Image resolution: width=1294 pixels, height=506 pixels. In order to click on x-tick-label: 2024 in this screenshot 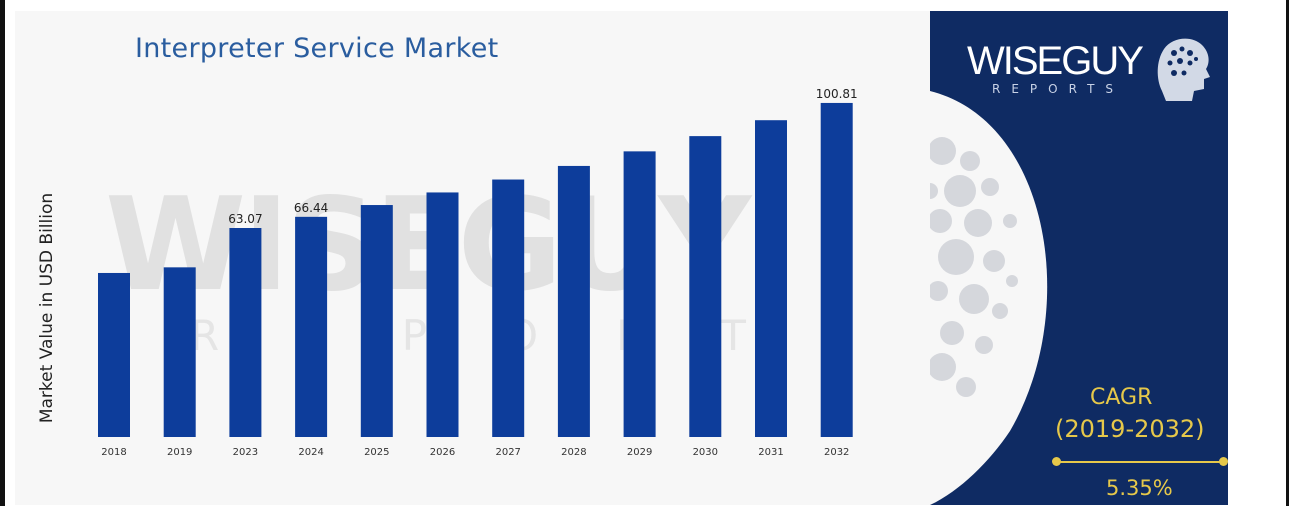, I will do `click(310, 452)`.